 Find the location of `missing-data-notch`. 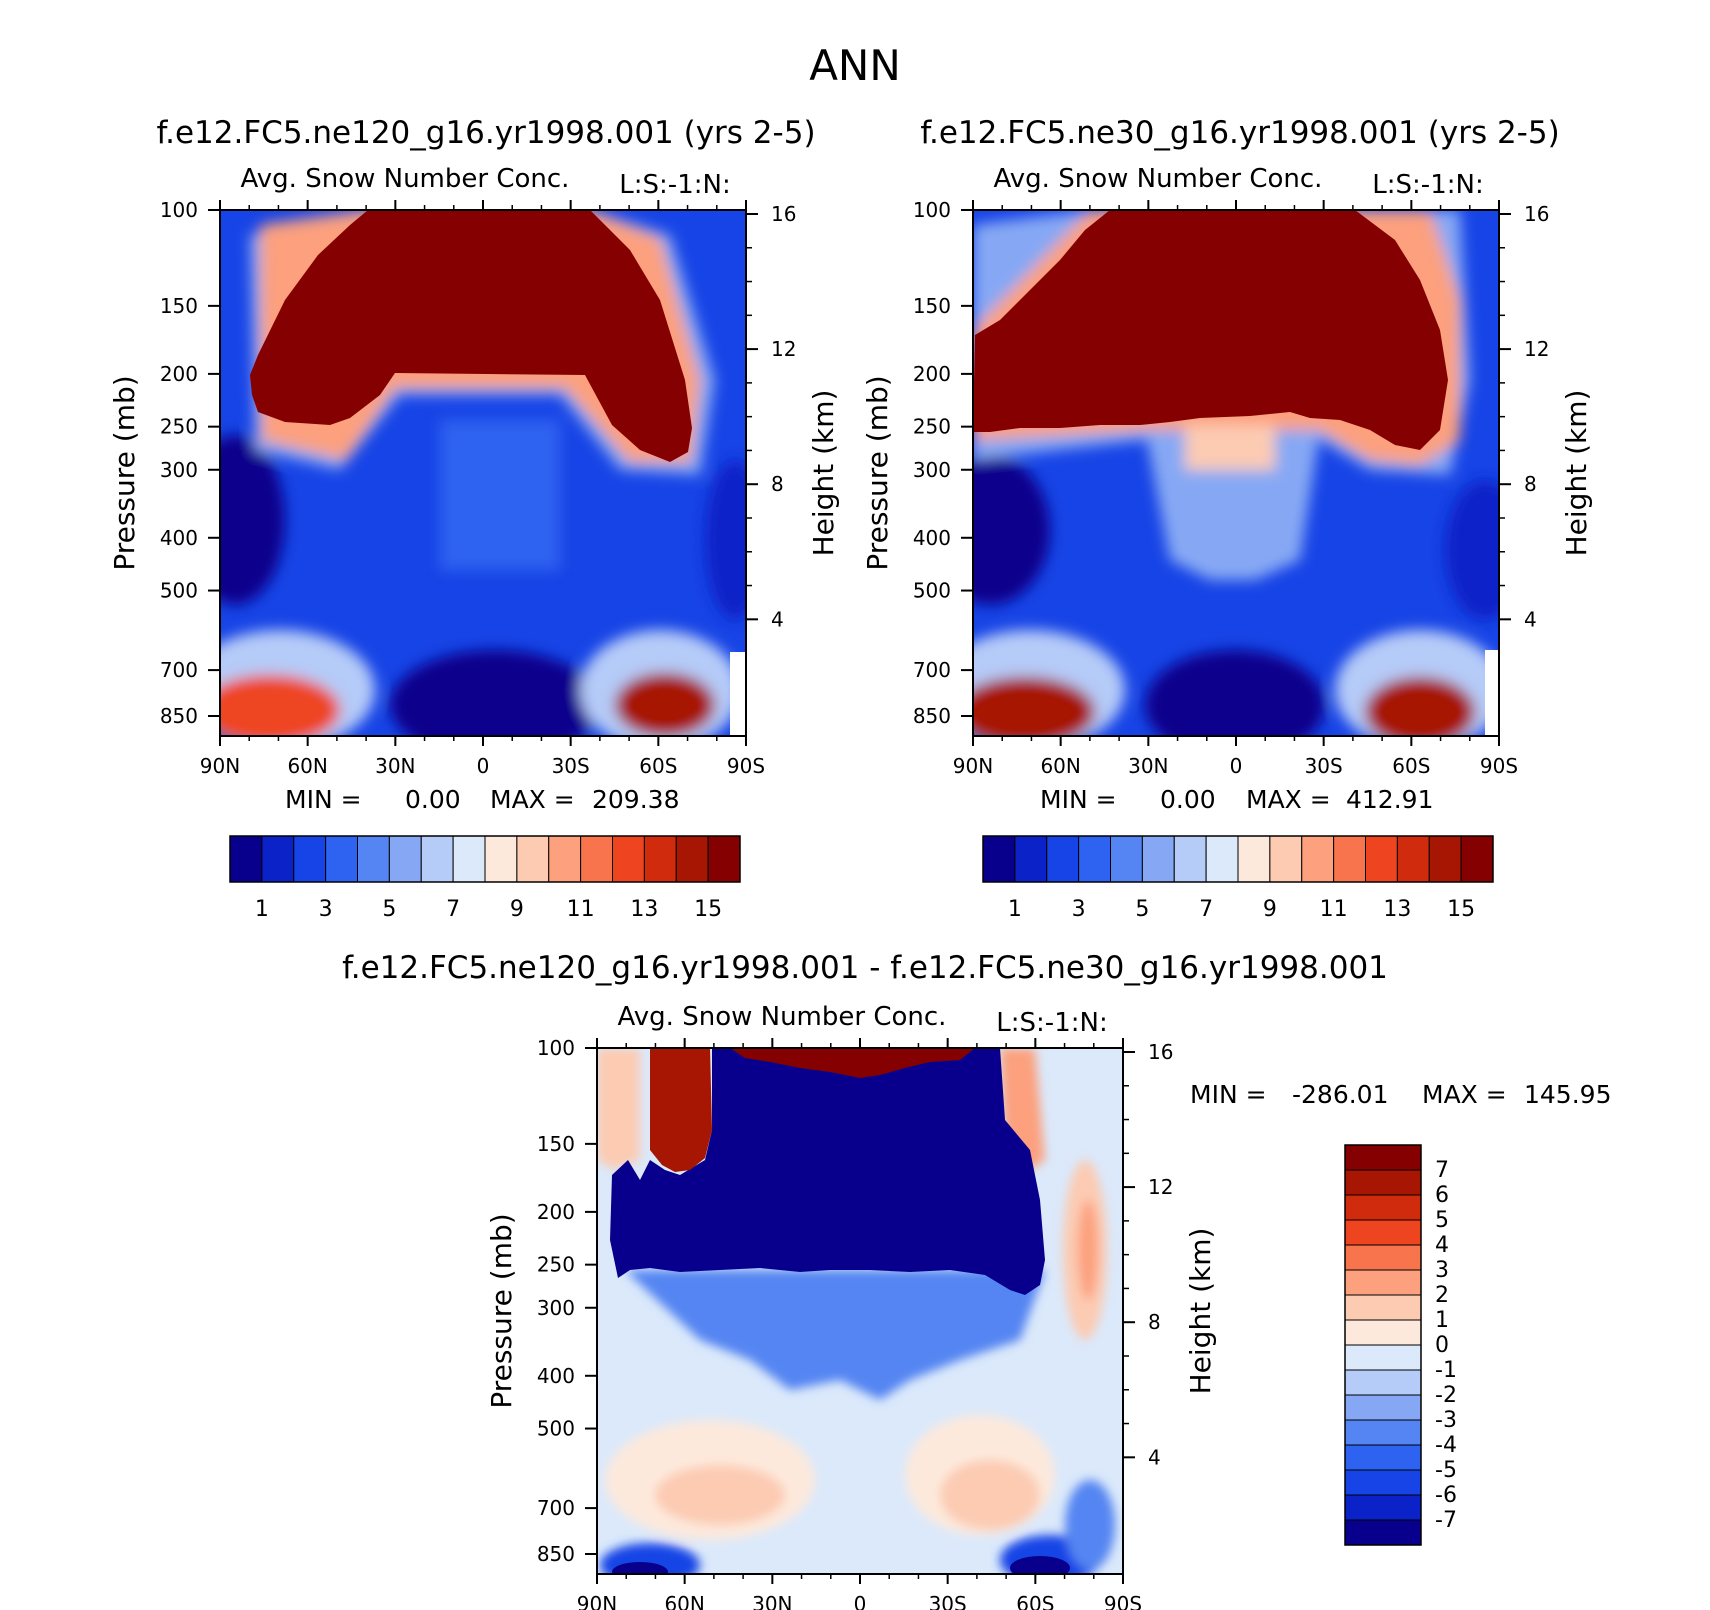

missing-data-notch is located at coordinates (738, 694).